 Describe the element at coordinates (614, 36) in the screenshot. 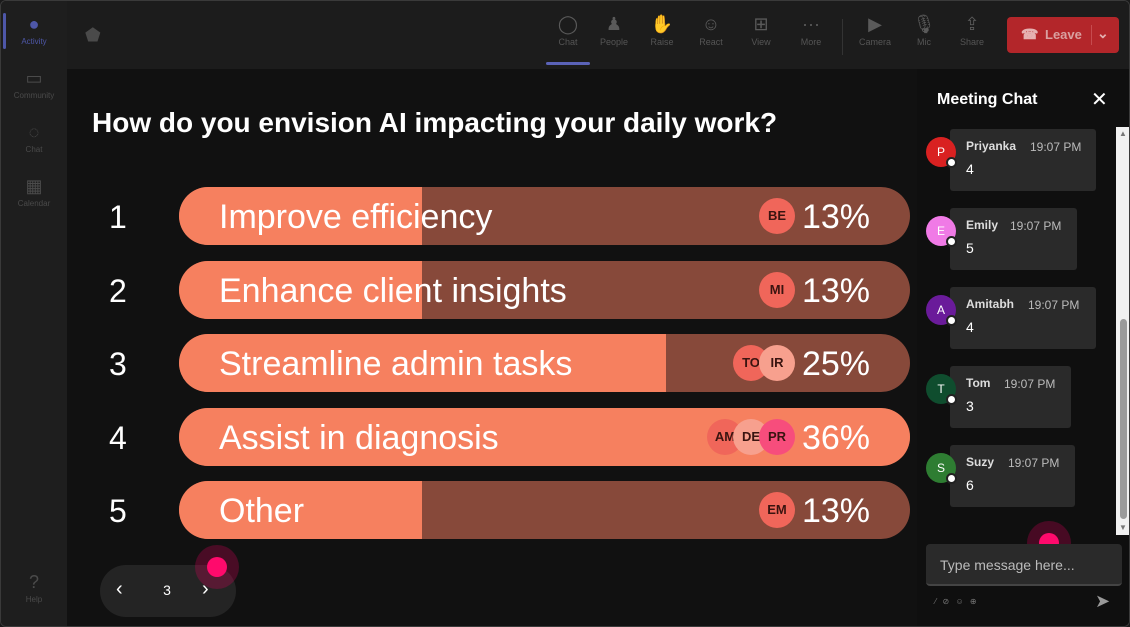

I see `toolbar-people-button: ♟ People` at that location.